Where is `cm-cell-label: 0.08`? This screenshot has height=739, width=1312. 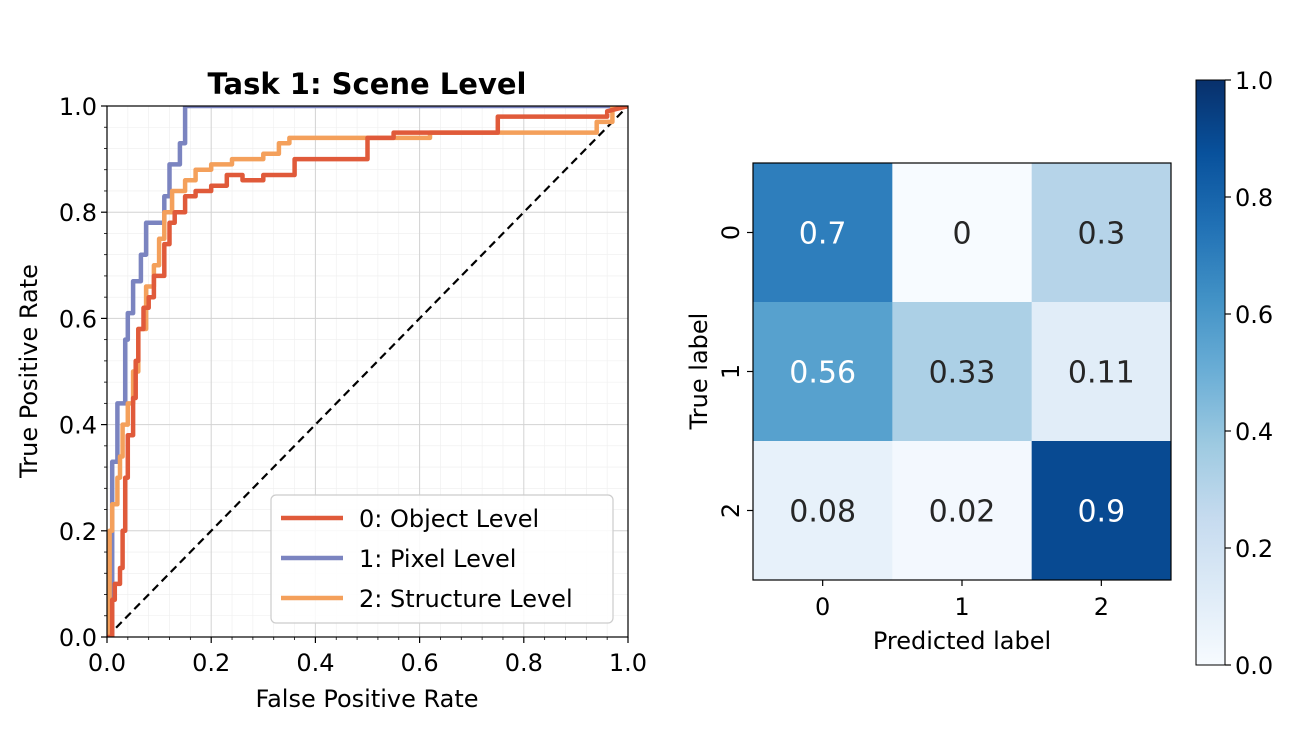
cm-cell-label: 0.08 is located at coordinates (822, 512).